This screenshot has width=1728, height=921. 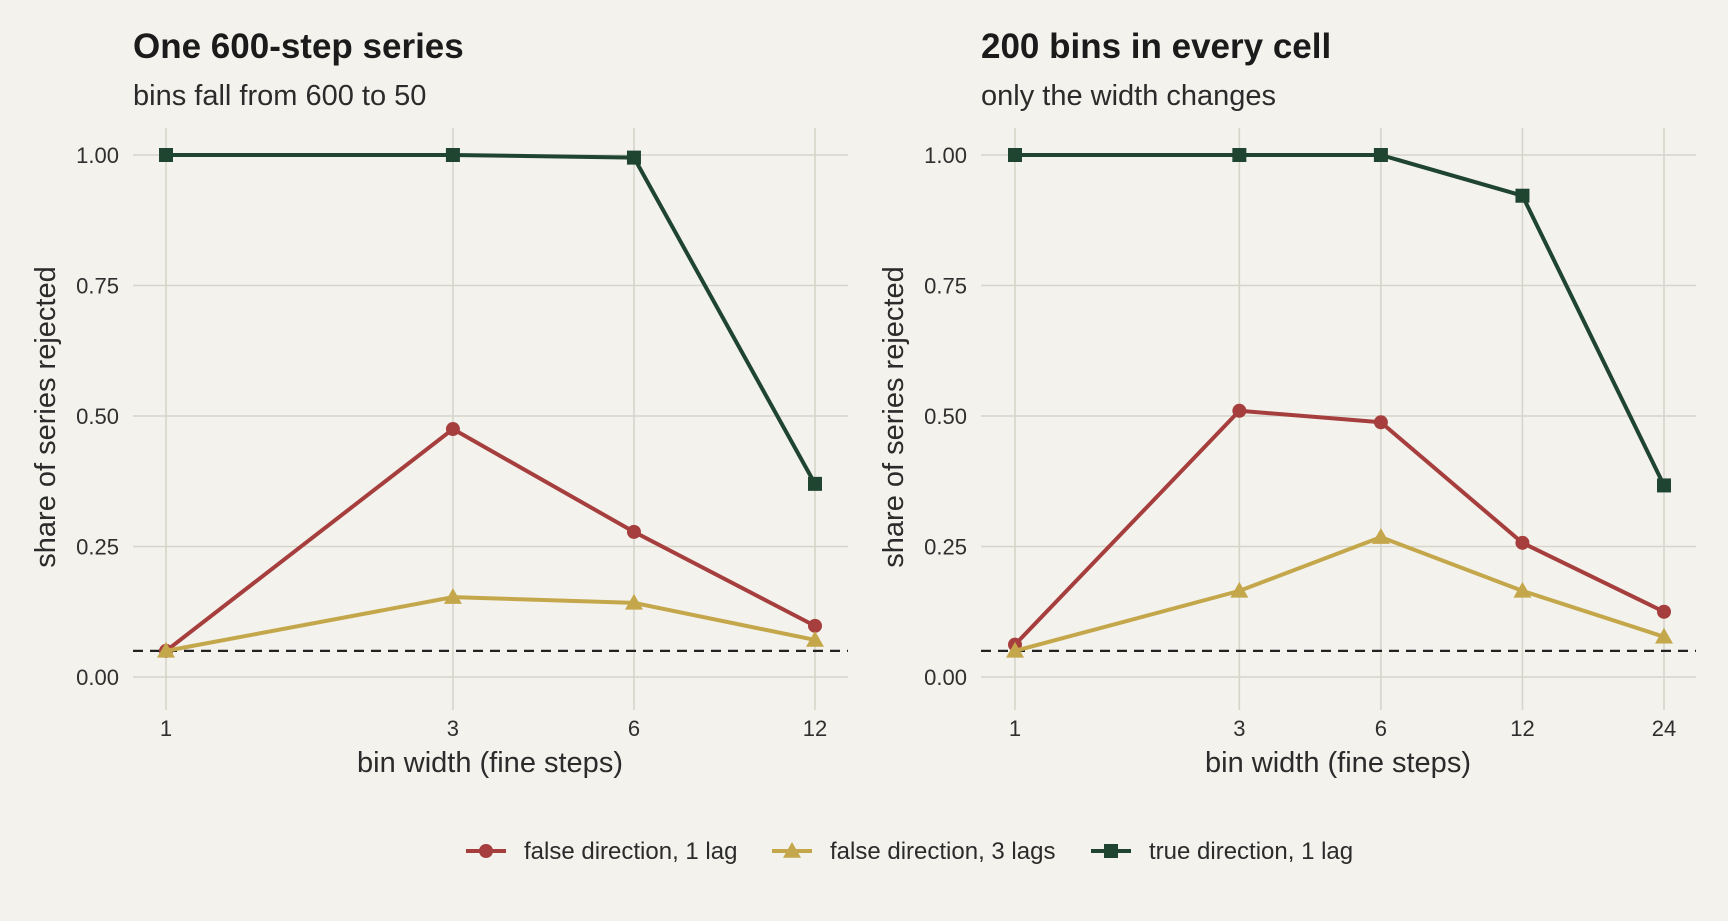 I want to click on x-axis-ticks: 1 3 6 12, so click(x=493, y=728).